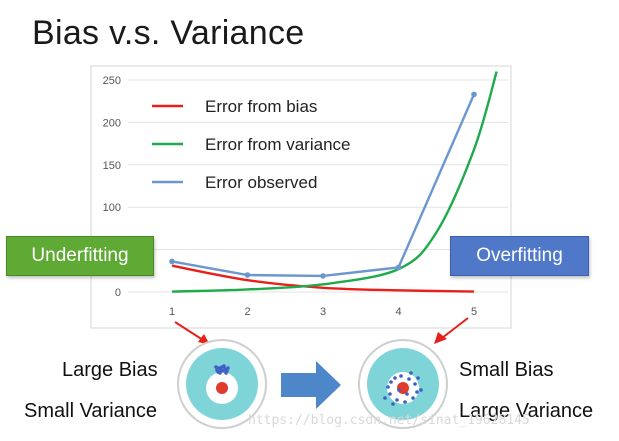 Image resolution: width=619 pixels, height=441 pixels. I want to click on x-axis-labels: 1 2 3 4 5, so click(323, 312).